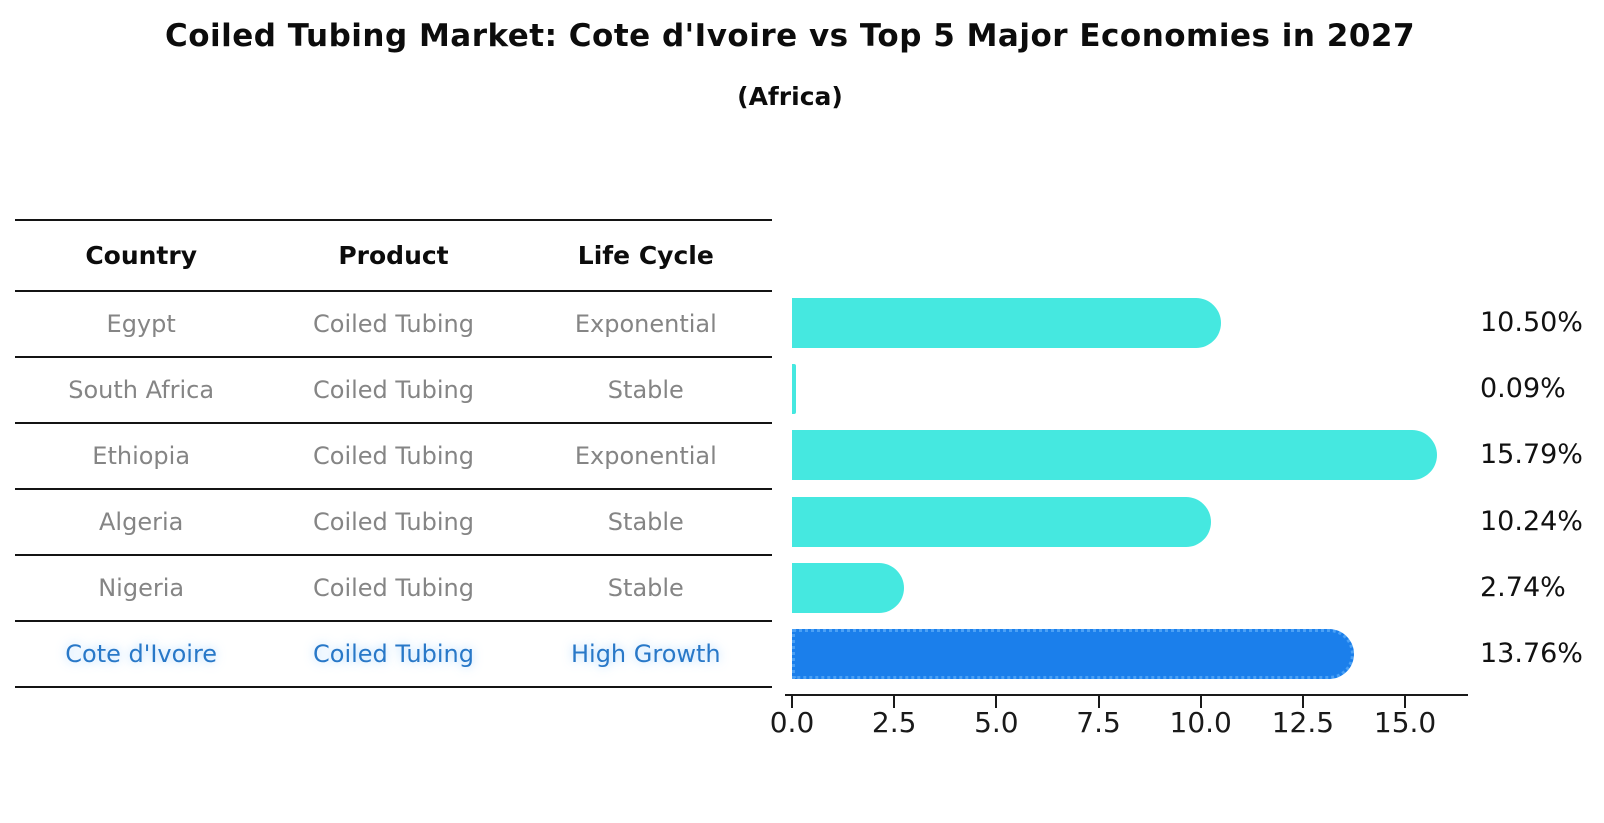 The image size is (1604, 823). I want to click on bar-egypt, so click(1007, 323).